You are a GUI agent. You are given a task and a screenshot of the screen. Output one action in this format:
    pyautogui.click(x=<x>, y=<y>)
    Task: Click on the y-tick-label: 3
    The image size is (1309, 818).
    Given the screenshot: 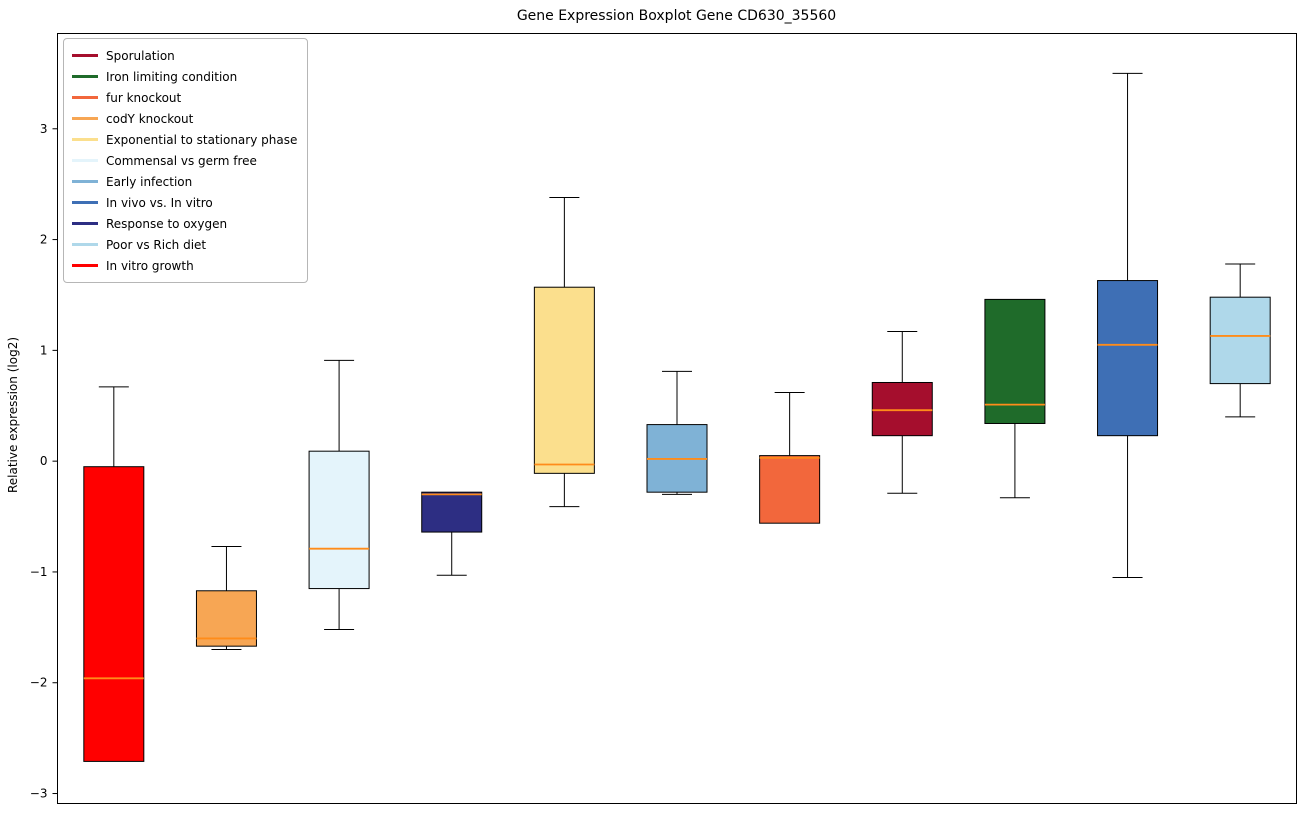 What is the action you would take?
    pyautogui.click(x=44, y=129)
    